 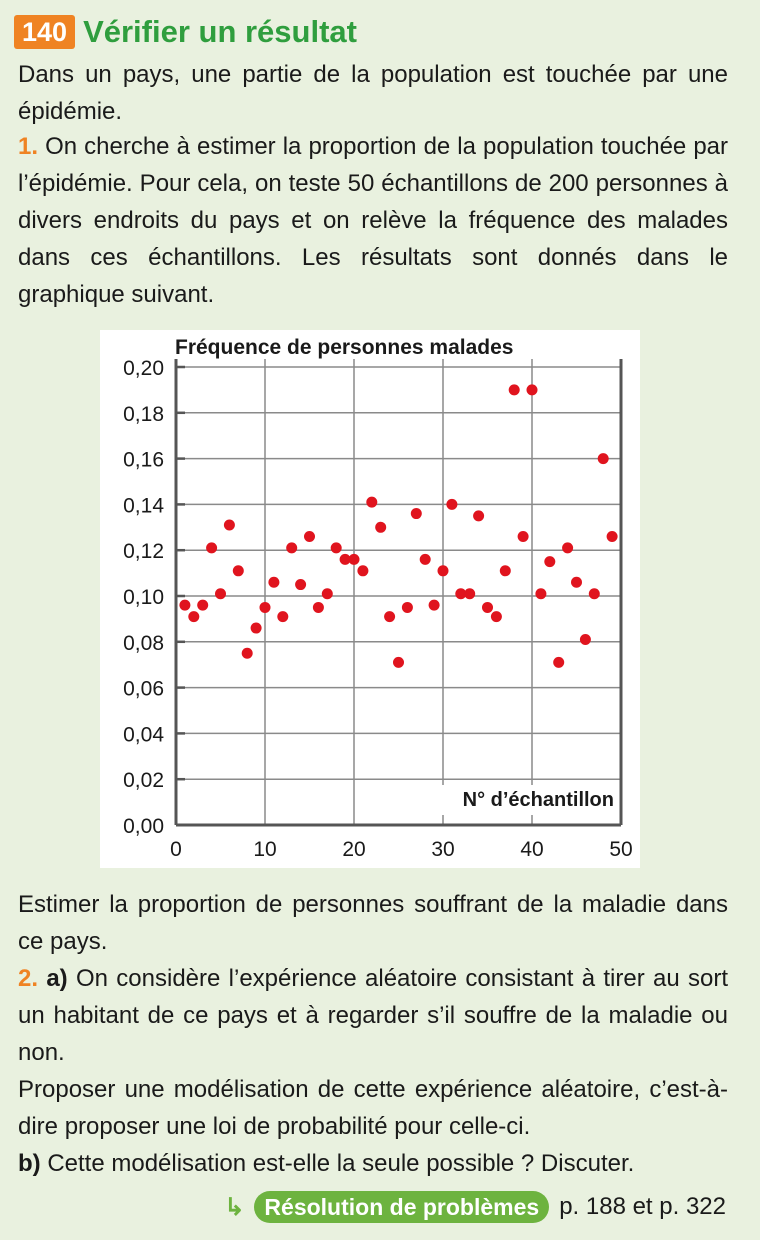 I want to click on xlabel-background, so click(x=523, y=800).